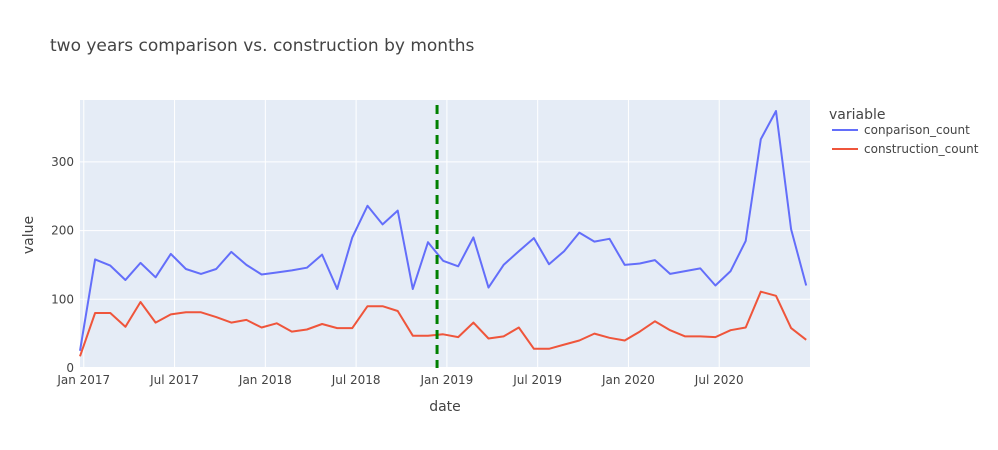 The width and height of the screenshot is (998, 450). Describe the element at coordinates (265, 380) in the screenshot. I see `x-tick-label: Jan 2018` at that location.